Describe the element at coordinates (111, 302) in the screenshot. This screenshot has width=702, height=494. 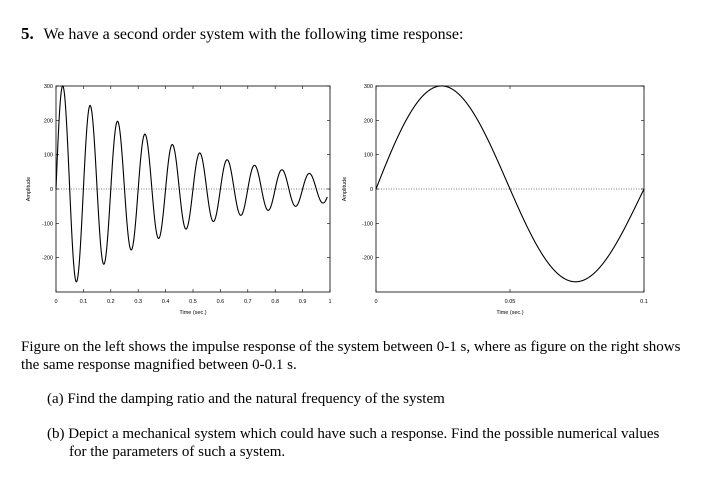
I see `x-tick-label: 0.2` at that location.